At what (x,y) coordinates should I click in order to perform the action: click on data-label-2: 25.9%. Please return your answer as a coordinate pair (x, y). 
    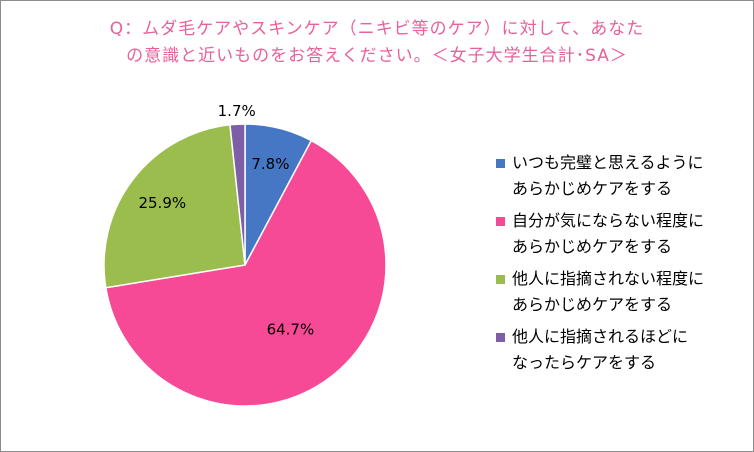
    Looking at the image, I should click on (162, 203).